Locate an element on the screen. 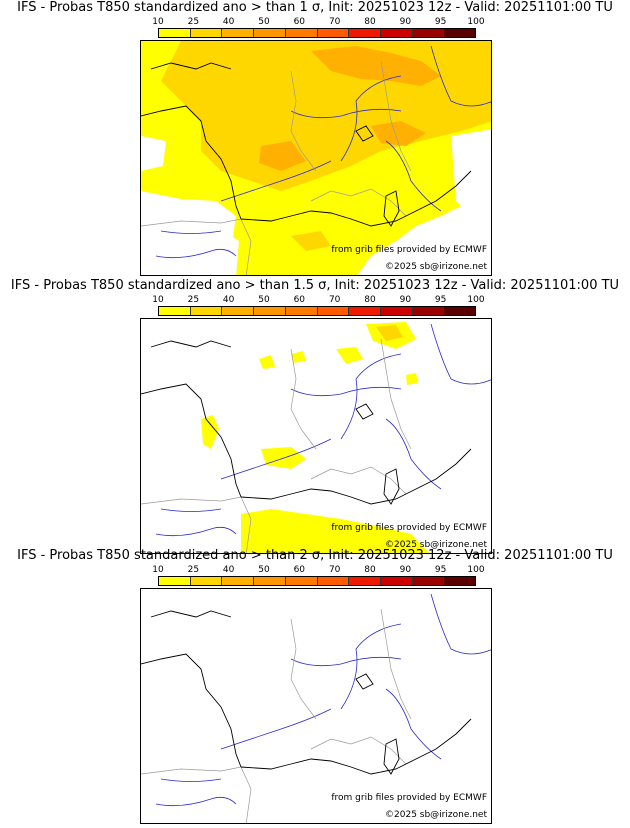 The image size is (630, 828). probability-shading is located at coordinates (315, 437).